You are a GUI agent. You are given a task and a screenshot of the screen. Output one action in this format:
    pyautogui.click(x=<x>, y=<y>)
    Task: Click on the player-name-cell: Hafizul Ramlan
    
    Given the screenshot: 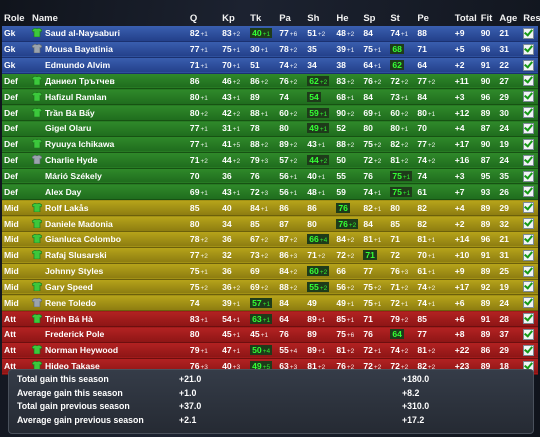 What is the action you would take?
    pyautogui.click(x=109, y=97)
    